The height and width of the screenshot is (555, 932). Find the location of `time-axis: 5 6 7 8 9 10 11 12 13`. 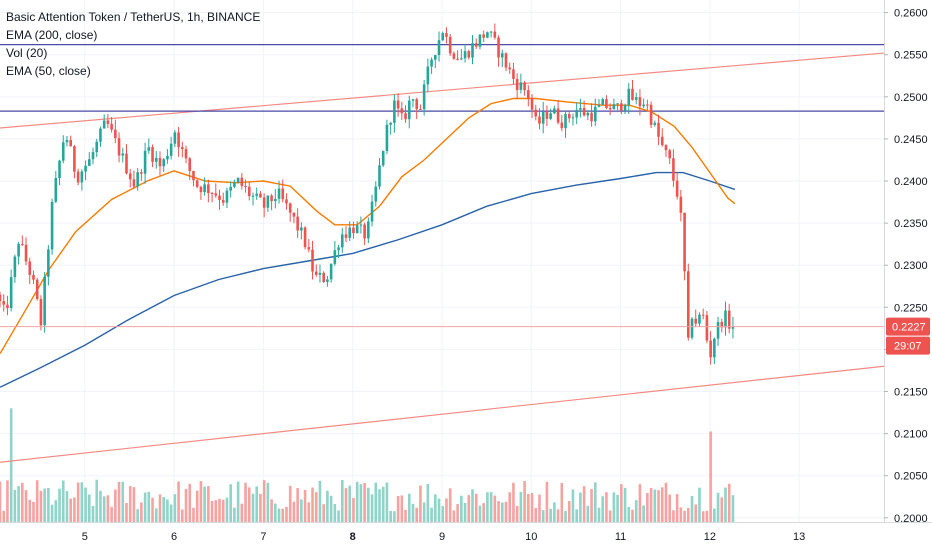

time-axis: 5 6 7 8 9 10 11 12 13 is located at coordinates (466, 532).